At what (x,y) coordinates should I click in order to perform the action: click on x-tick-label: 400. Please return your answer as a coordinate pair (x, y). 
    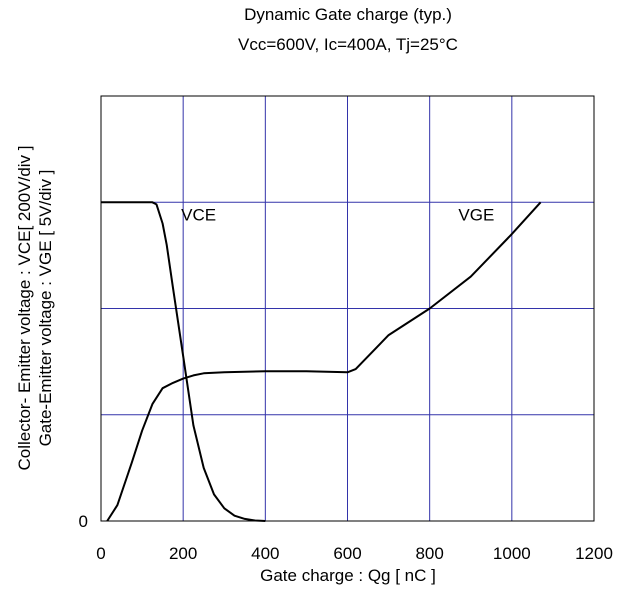
    Looking at the image, I should click on (265, 553).